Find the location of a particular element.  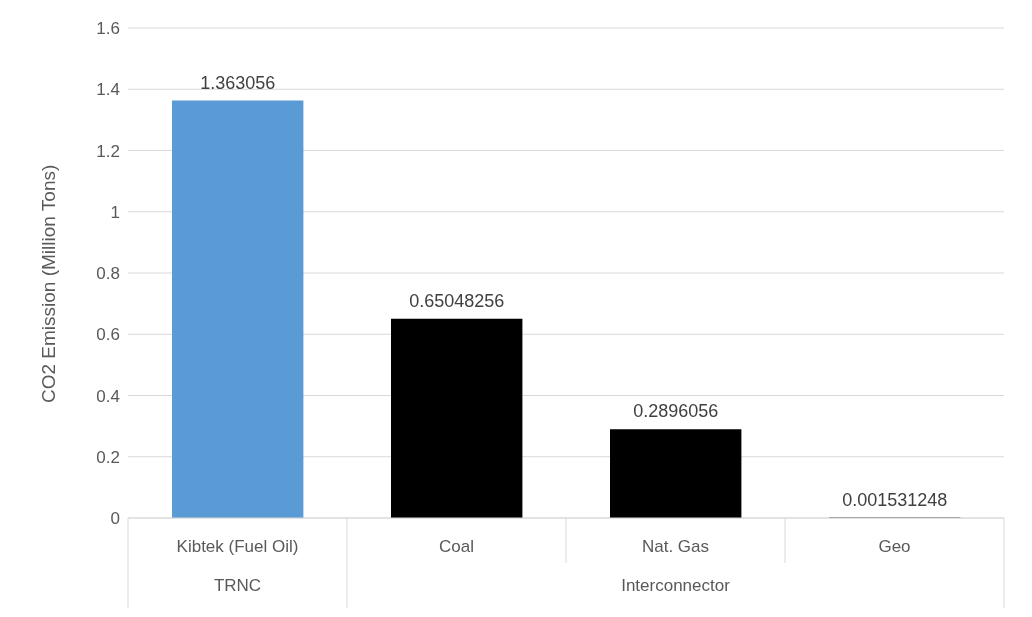

y-tick-label: 0.2 is located at coordinates (108, 457).